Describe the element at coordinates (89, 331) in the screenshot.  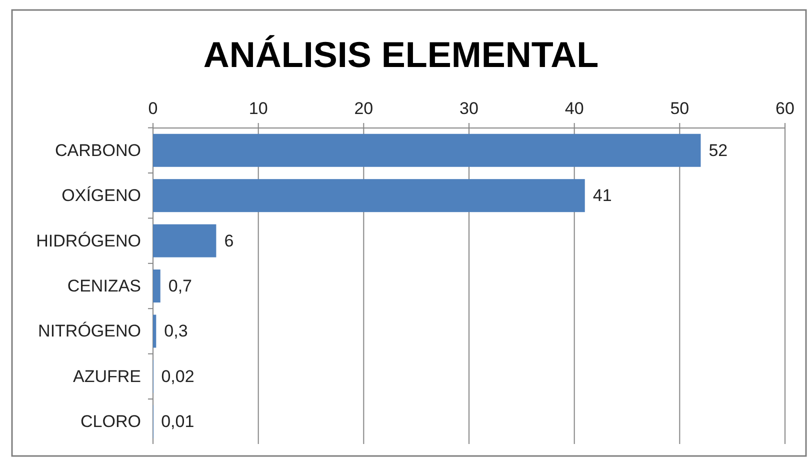
I see `y-tick-label: NITRÓGENO` at that location.